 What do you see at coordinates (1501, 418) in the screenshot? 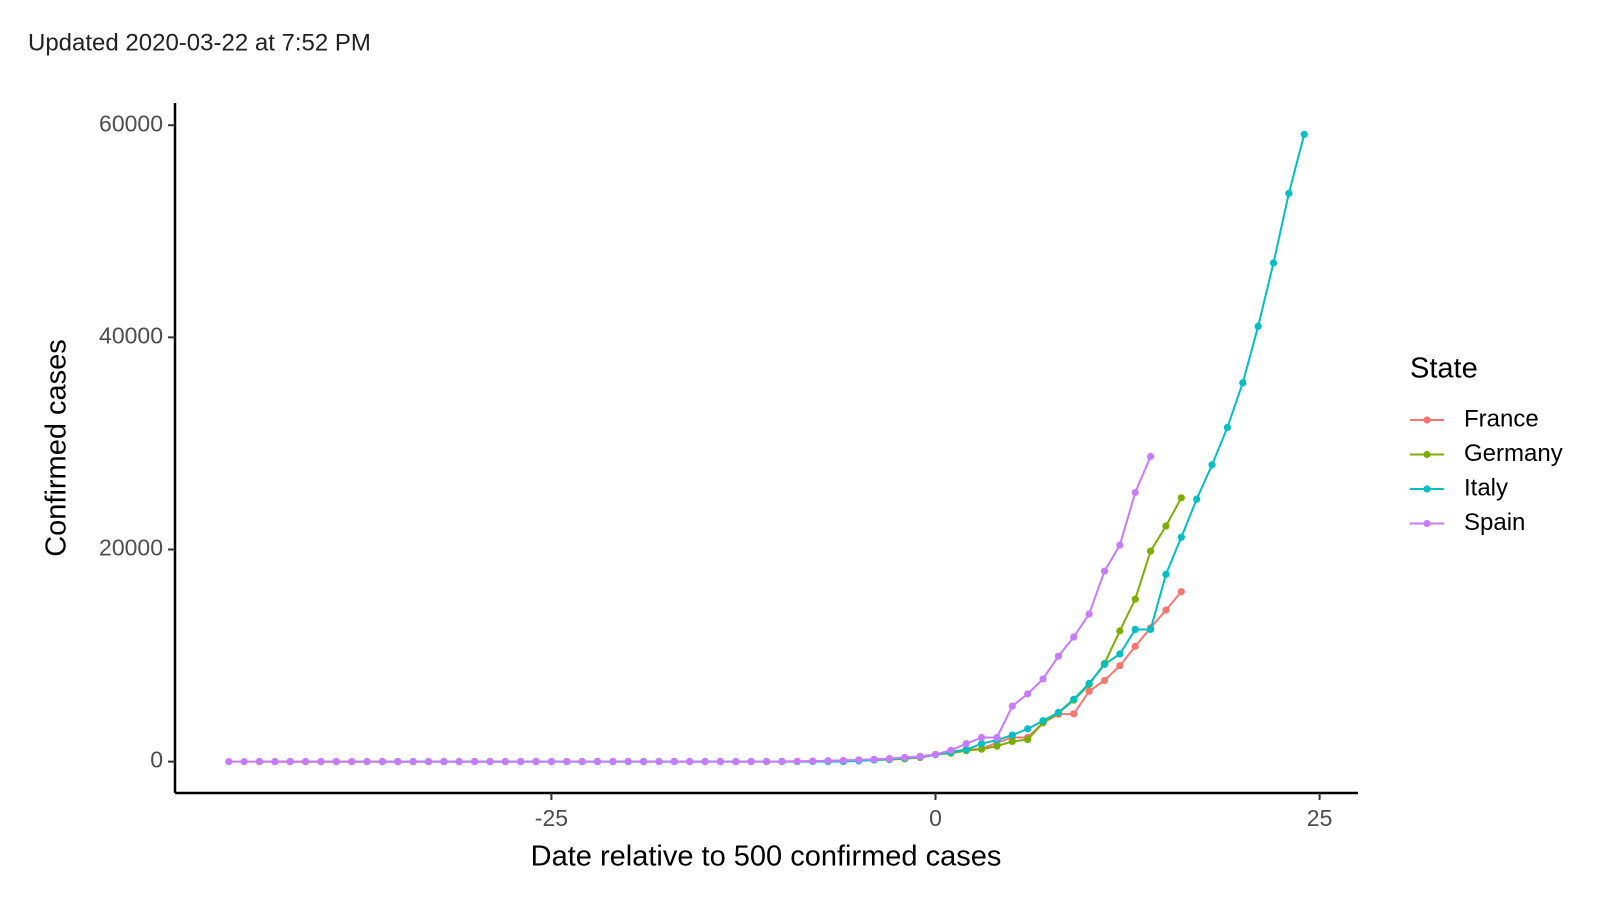
I see `legend-label: France` at bounding box center [1501, 418].